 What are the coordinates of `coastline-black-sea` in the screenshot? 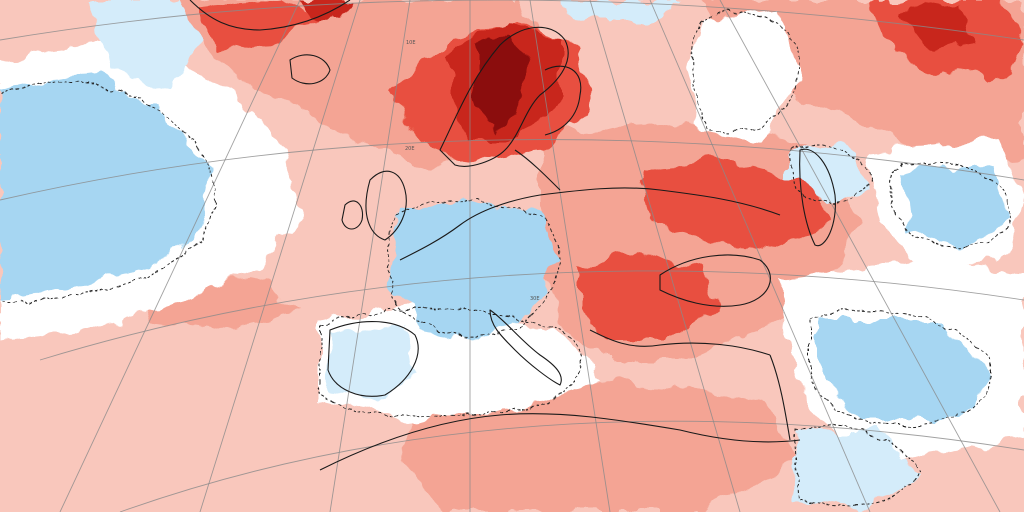 It's located at (715, 280).